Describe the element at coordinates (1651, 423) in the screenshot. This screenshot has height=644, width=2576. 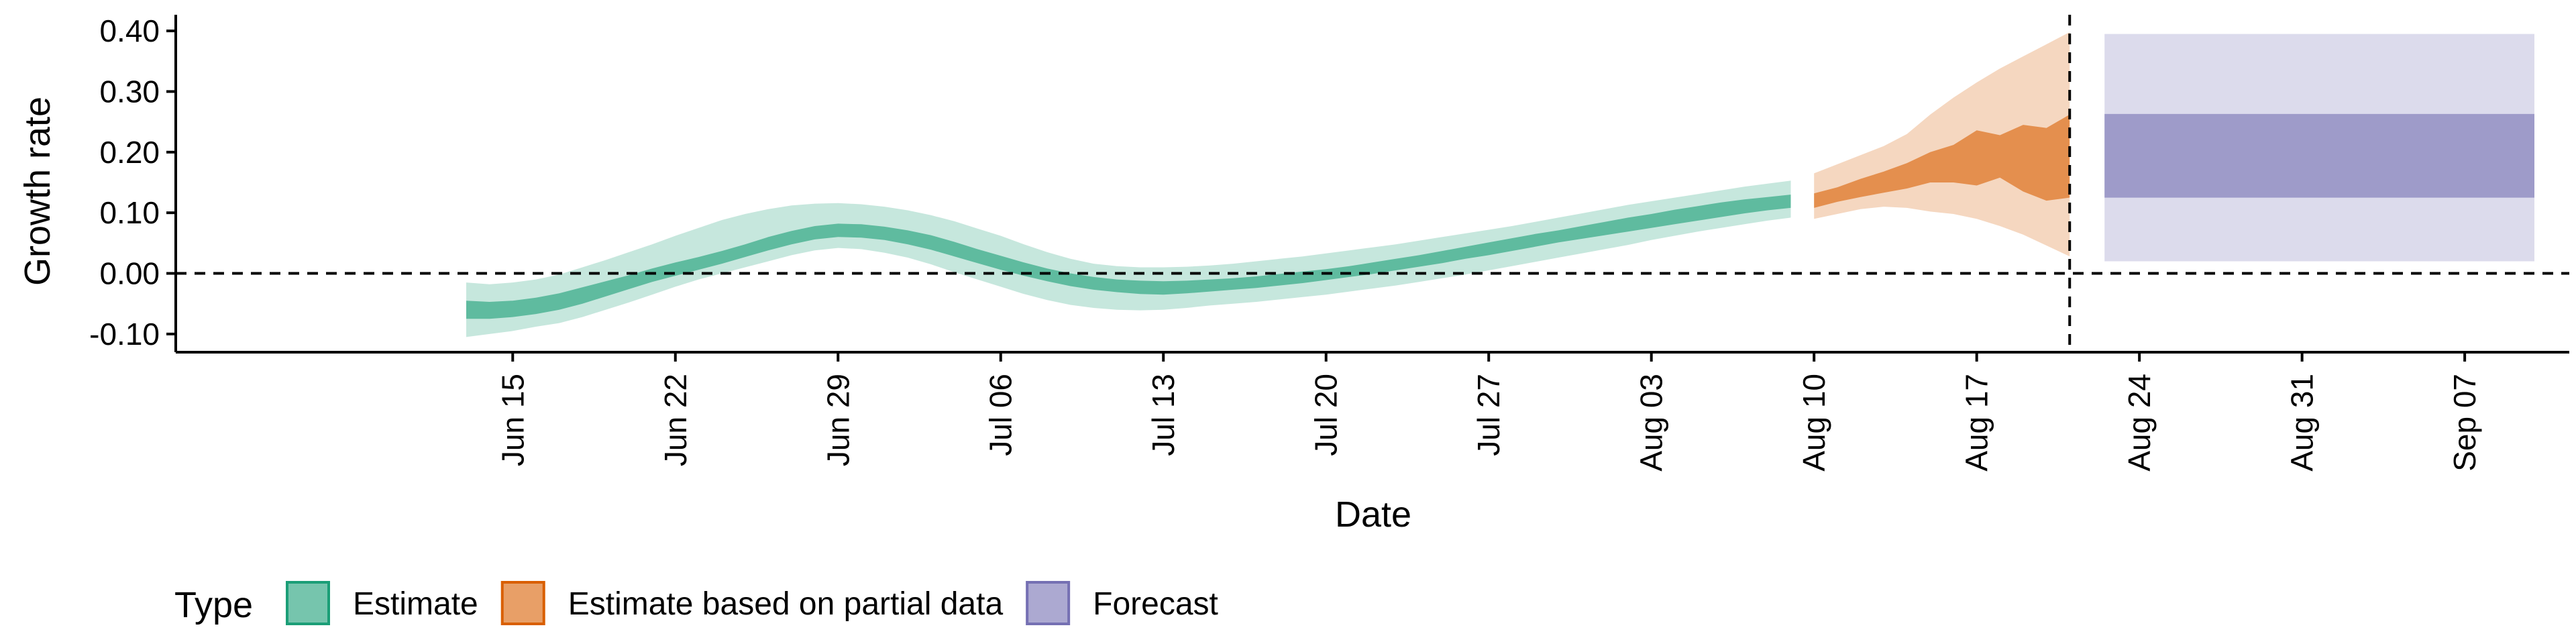
I see `x-tick-label: Aug 03` at that location.